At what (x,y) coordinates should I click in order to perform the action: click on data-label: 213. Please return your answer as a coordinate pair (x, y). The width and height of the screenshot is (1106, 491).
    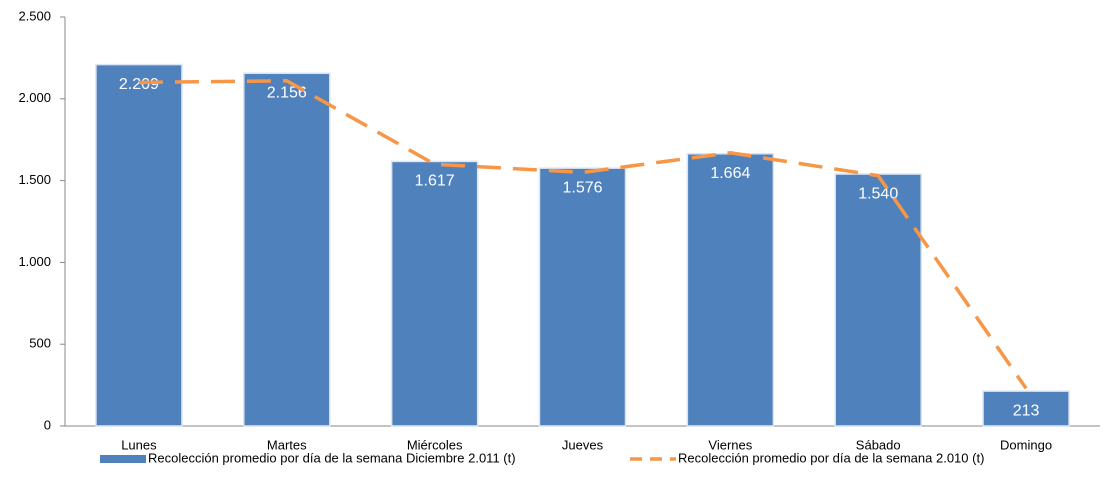
    Looking at the image, I should click on (1026, 410).